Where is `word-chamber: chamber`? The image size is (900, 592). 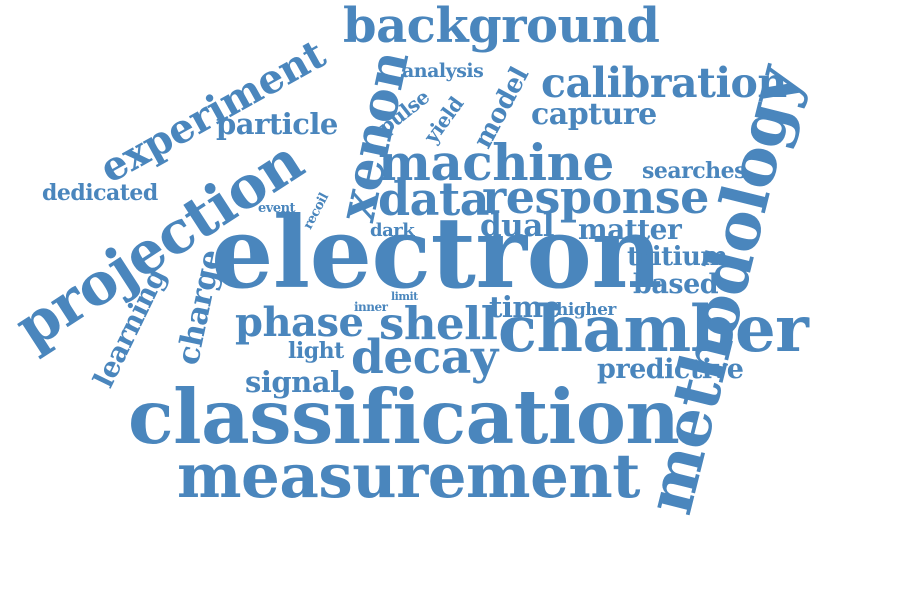
word-chamber: chamber is located at coordinates (653, 329).